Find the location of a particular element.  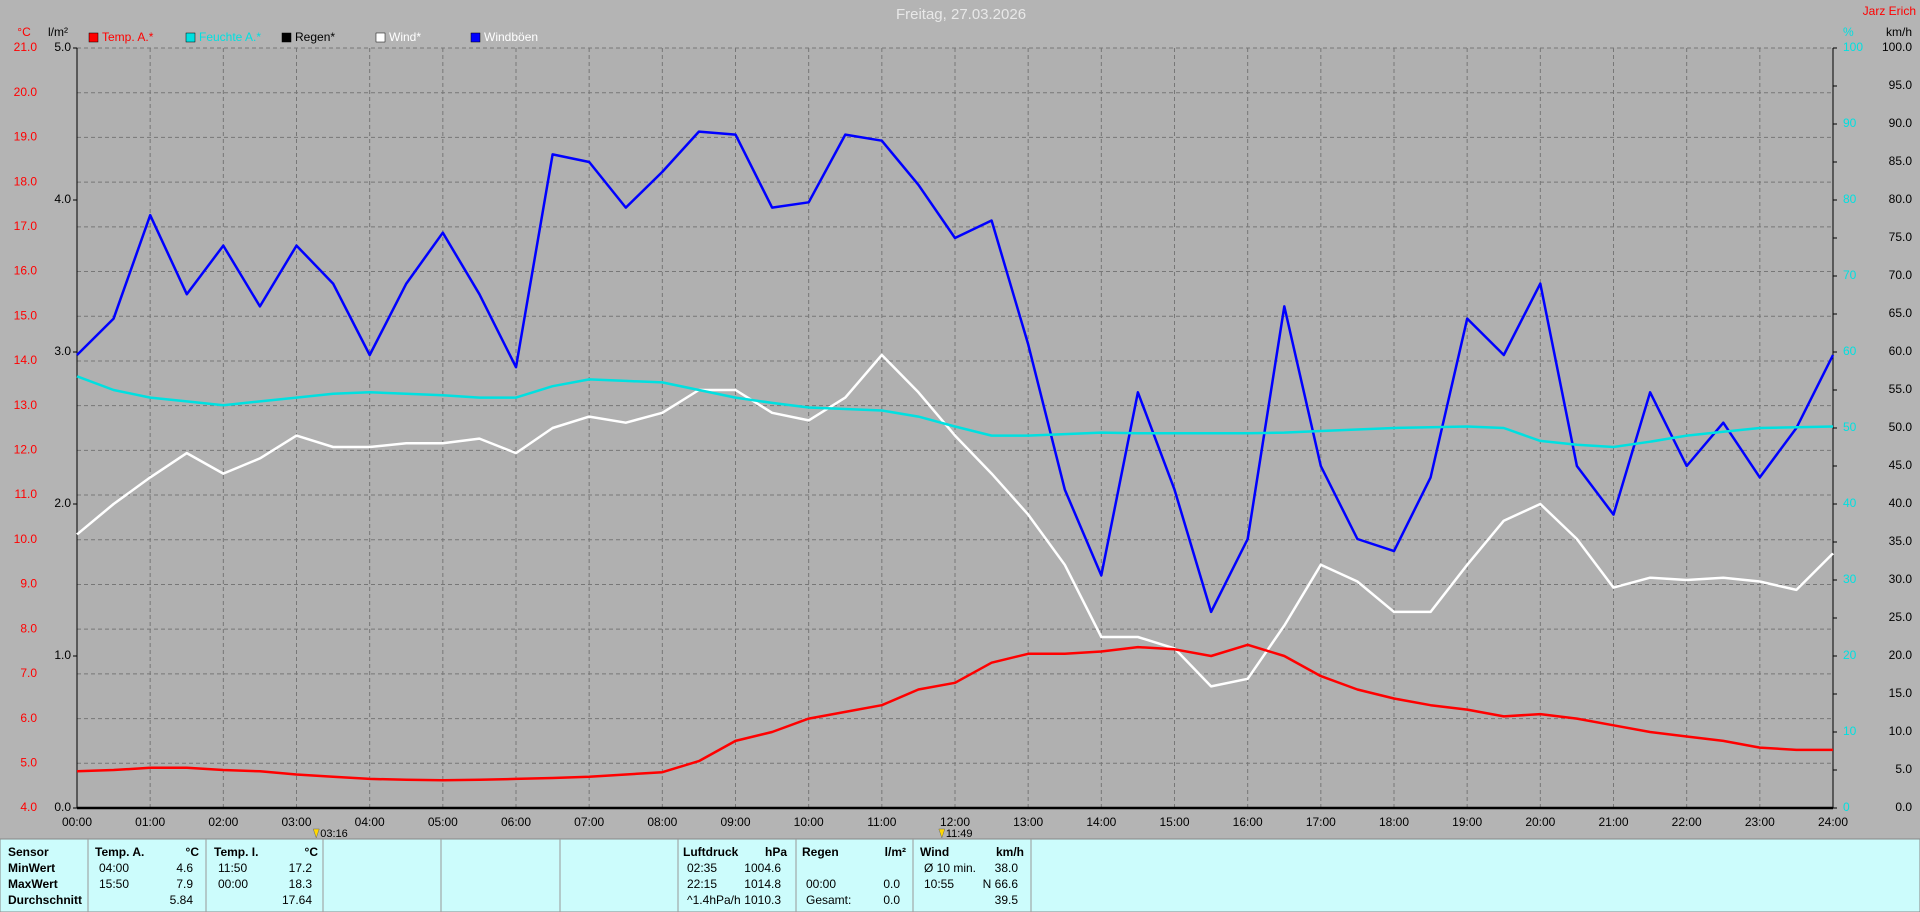

stat-time: Ø 10 min. is located at coordinates (950, 868).